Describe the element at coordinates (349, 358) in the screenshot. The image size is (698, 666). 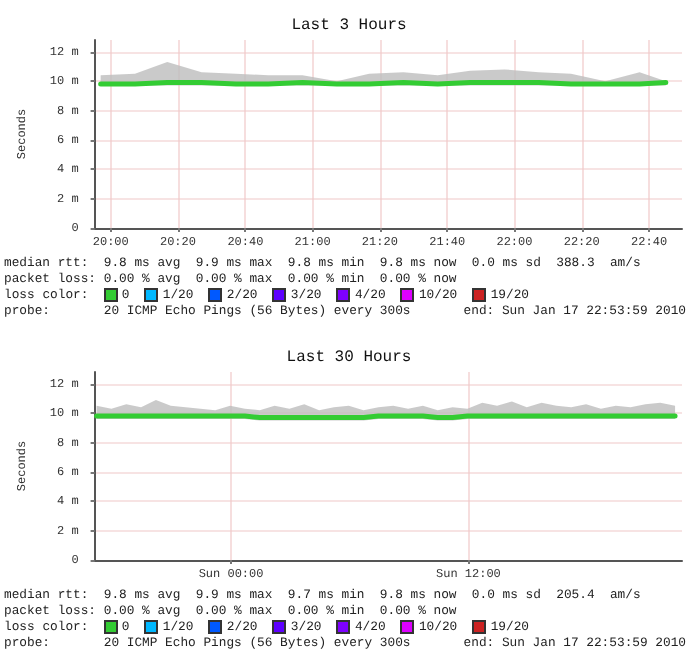
I see `chart-title: Last 30 Hours` at that location.